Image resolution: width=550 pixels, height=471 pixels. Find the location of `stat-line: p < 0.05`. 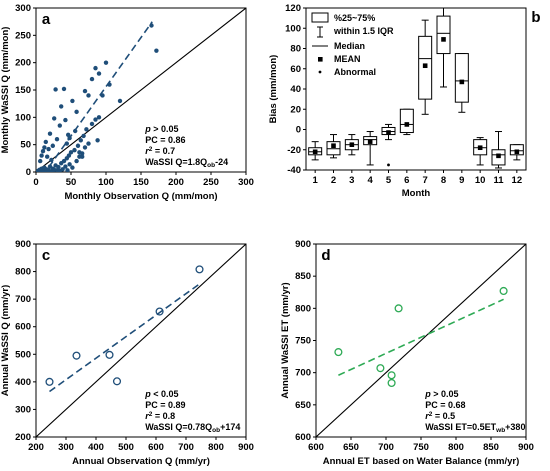

stat-line: p < 0.05 is located at coordinates (161, 394).